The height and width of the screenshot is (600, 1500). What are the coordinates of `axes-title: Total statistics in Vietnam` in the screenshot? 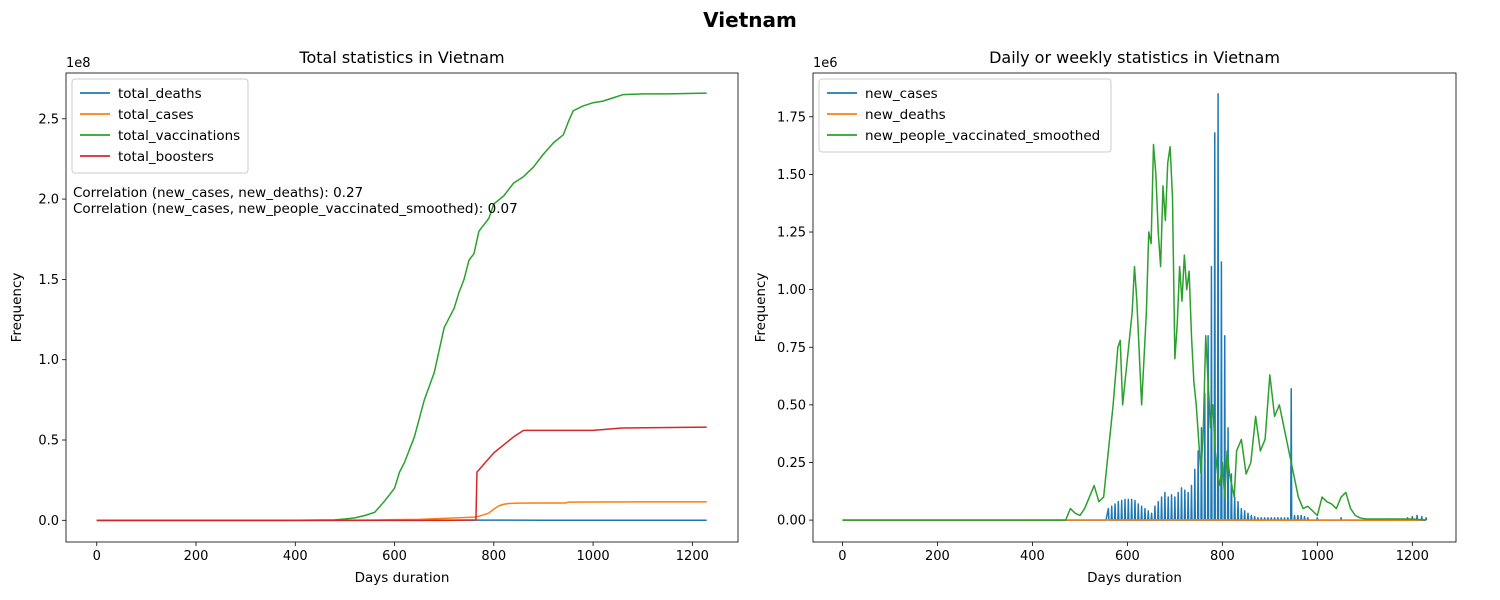 It's located at (401, 57).